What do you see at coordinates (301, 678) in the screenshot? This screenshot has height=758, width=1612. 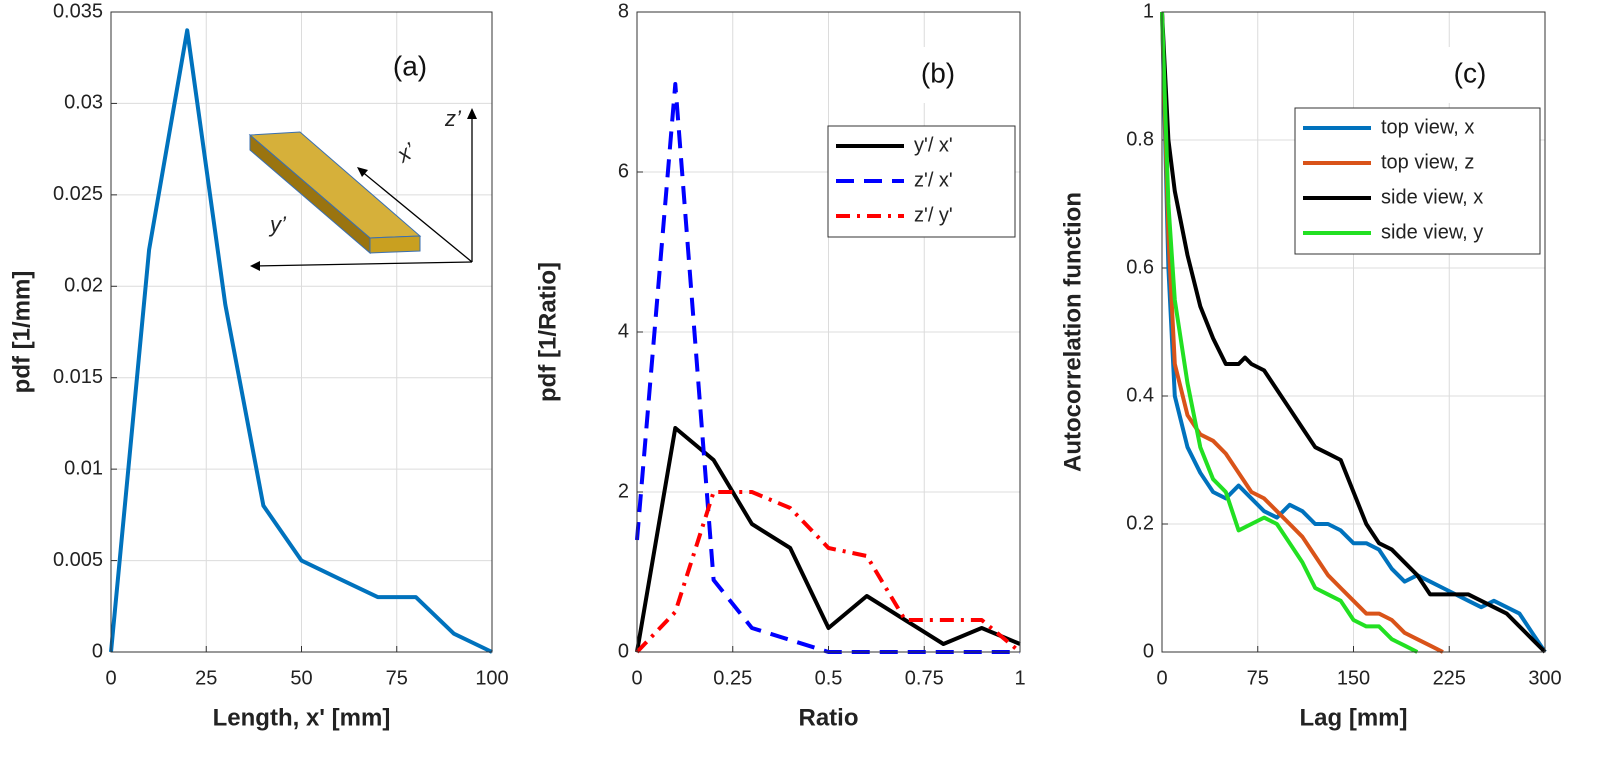 I see `x-tick-label: 50` at bounding box center [301, 678].